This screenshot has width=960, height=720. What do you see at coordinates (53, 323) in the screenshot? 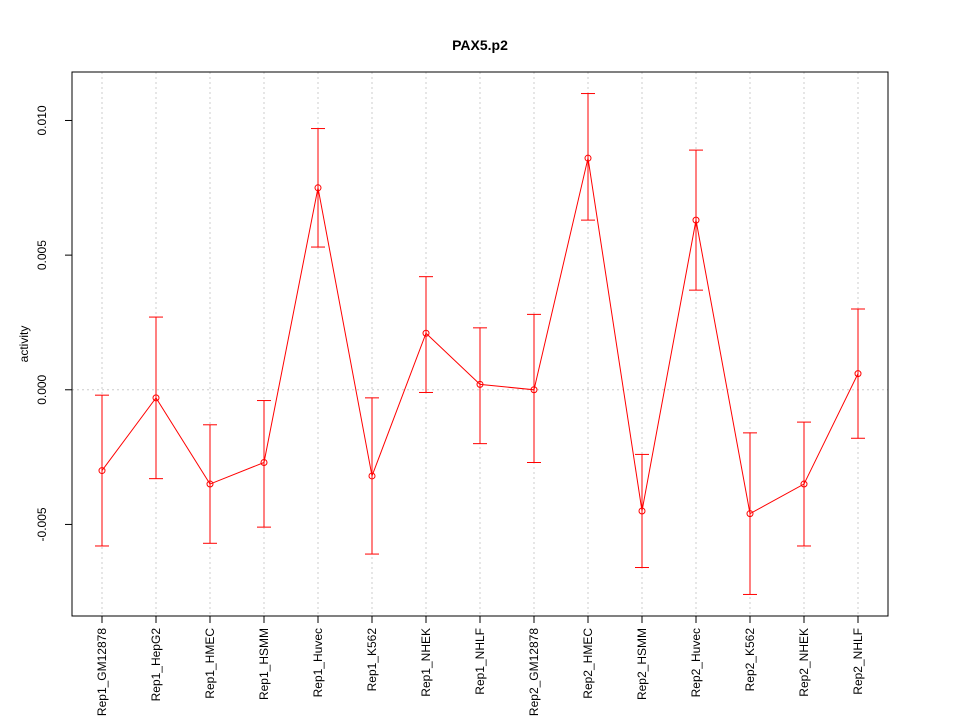
I see `y-axis: -0.005 0.000 0.005 0.010` at bounding box center [53, 323].